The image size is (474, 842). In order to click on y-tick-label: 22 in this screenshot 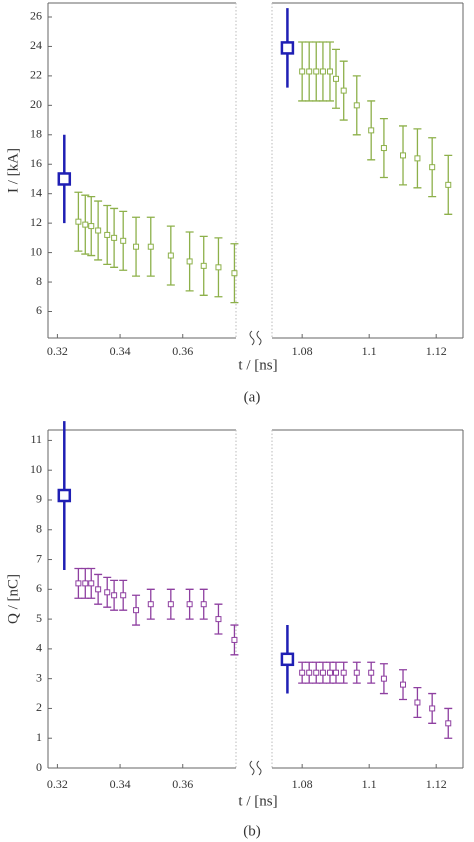, I will do `click(36, 75)`.